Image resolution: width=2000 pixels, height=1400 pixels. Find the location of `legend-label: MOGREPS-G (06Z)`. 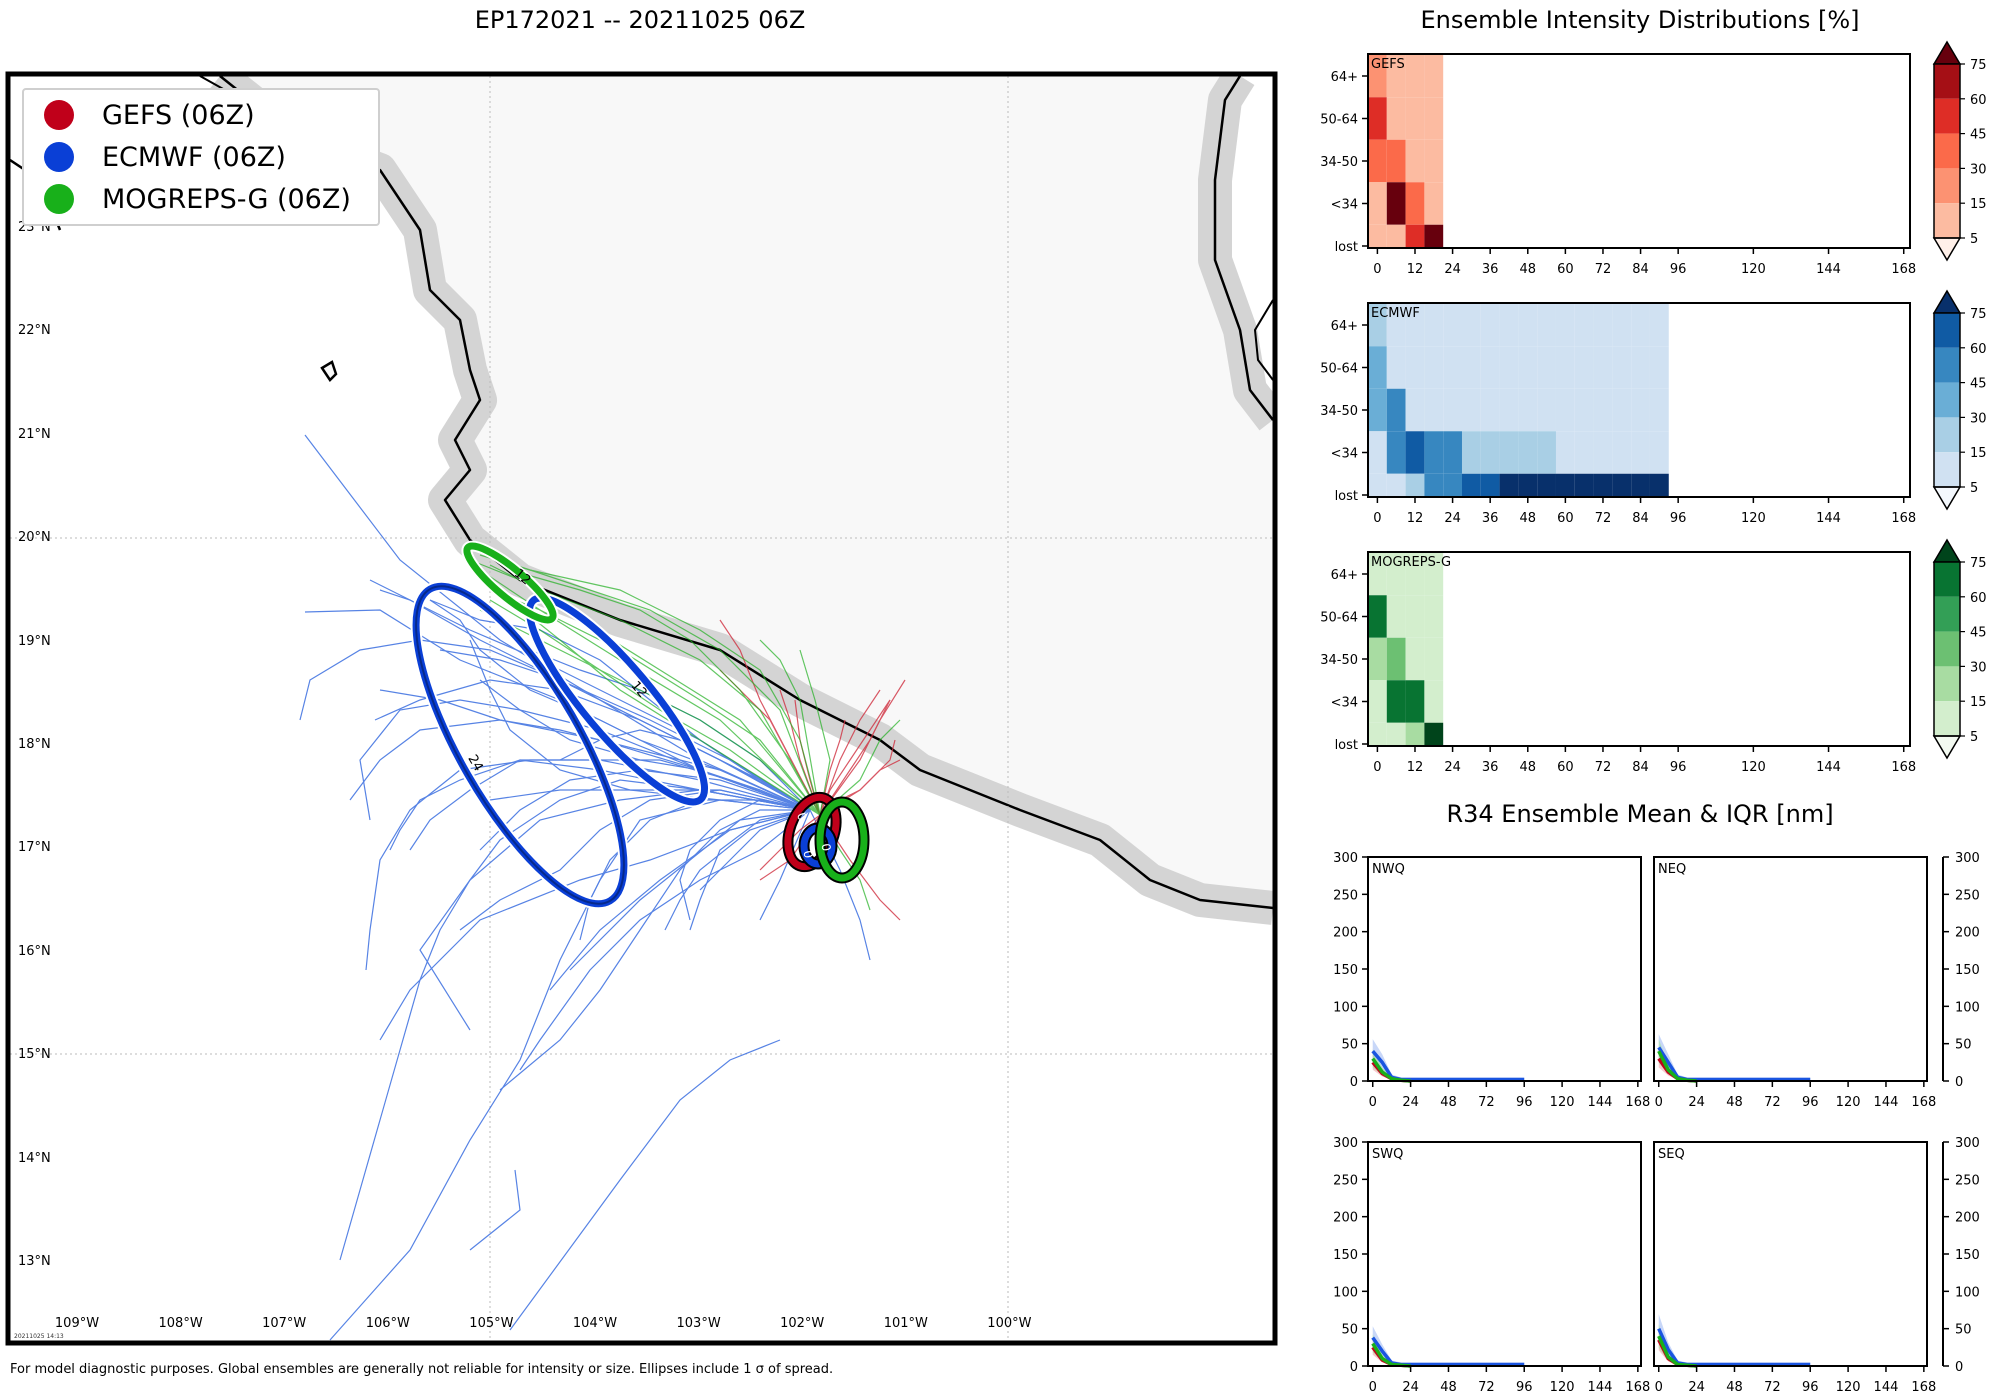

legend-label: MOGREPS-G (06Z) is located at coordinates (226, 199).